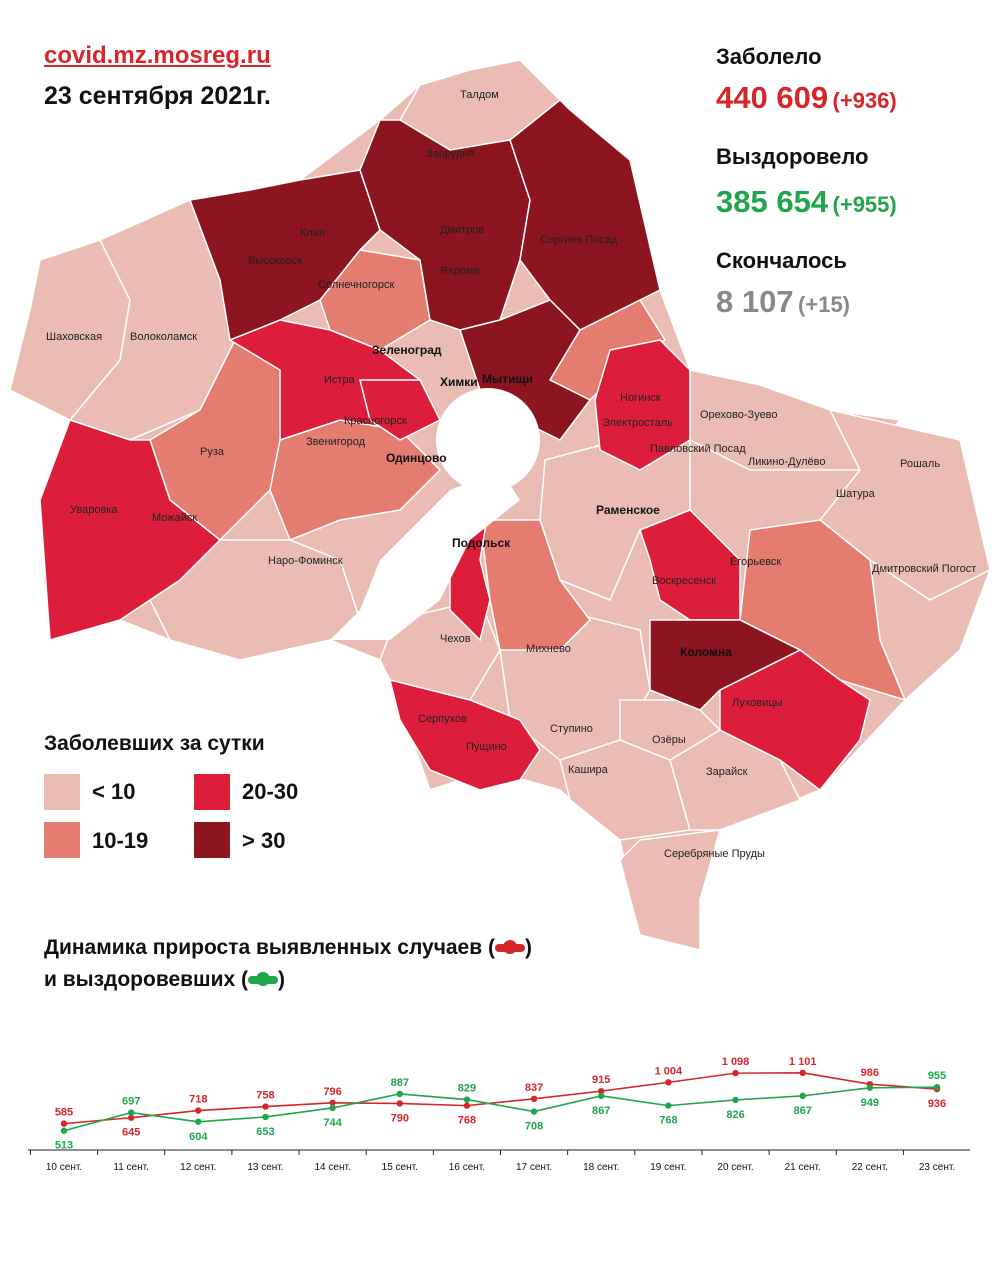 The width and height of the screenshot is (994, 1280). I want to click on city-label: Наро-Фоминск, so click(305, 561).